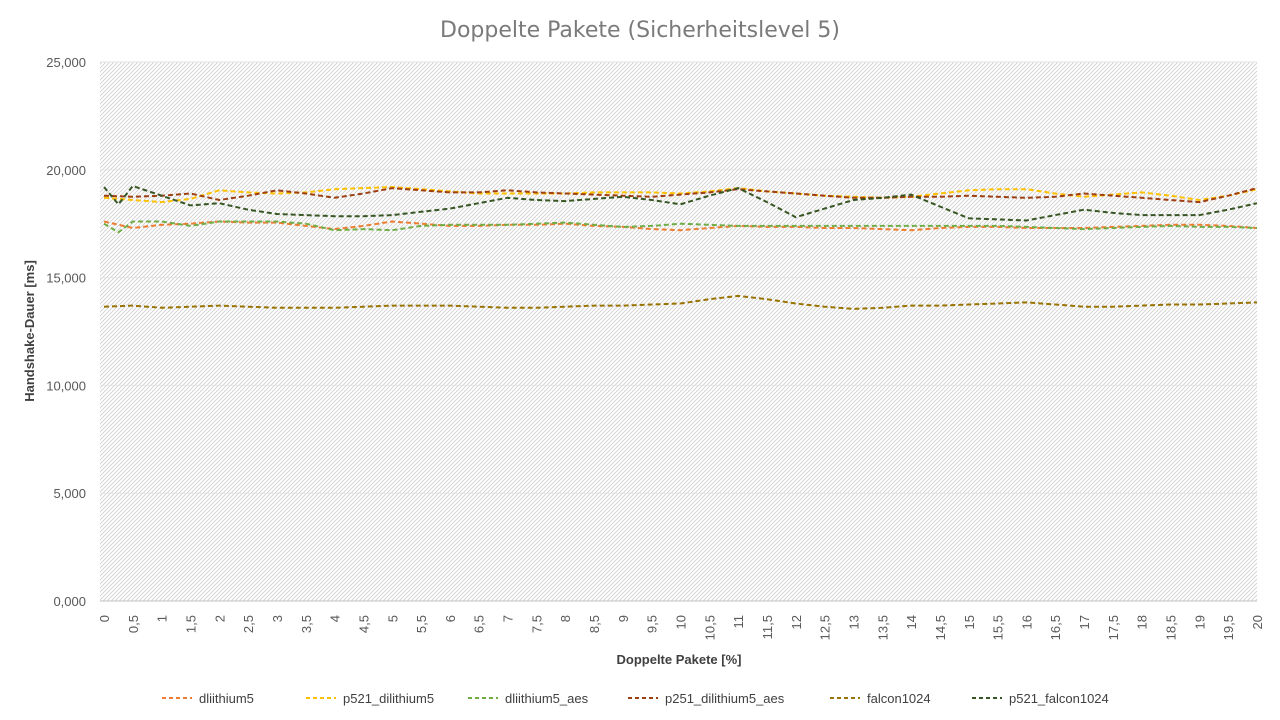 This screenshot has width=1280, height=720. I want to click on x-tick-label: 4,5, so click(363, 624).